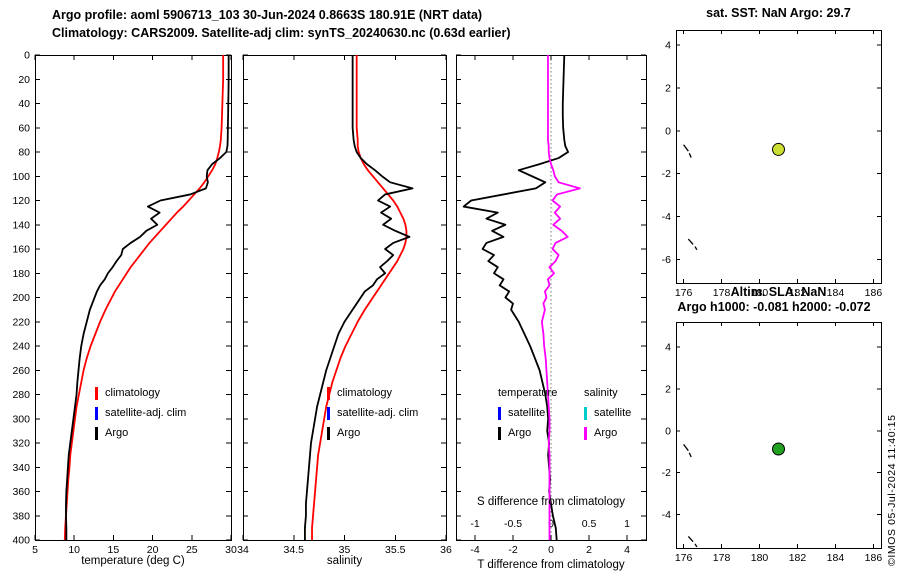 This screenshot has height=580, width=900. Describe the element at coordinates (779, 435) in the screenshot. I see `map_sla-axes` at that location.